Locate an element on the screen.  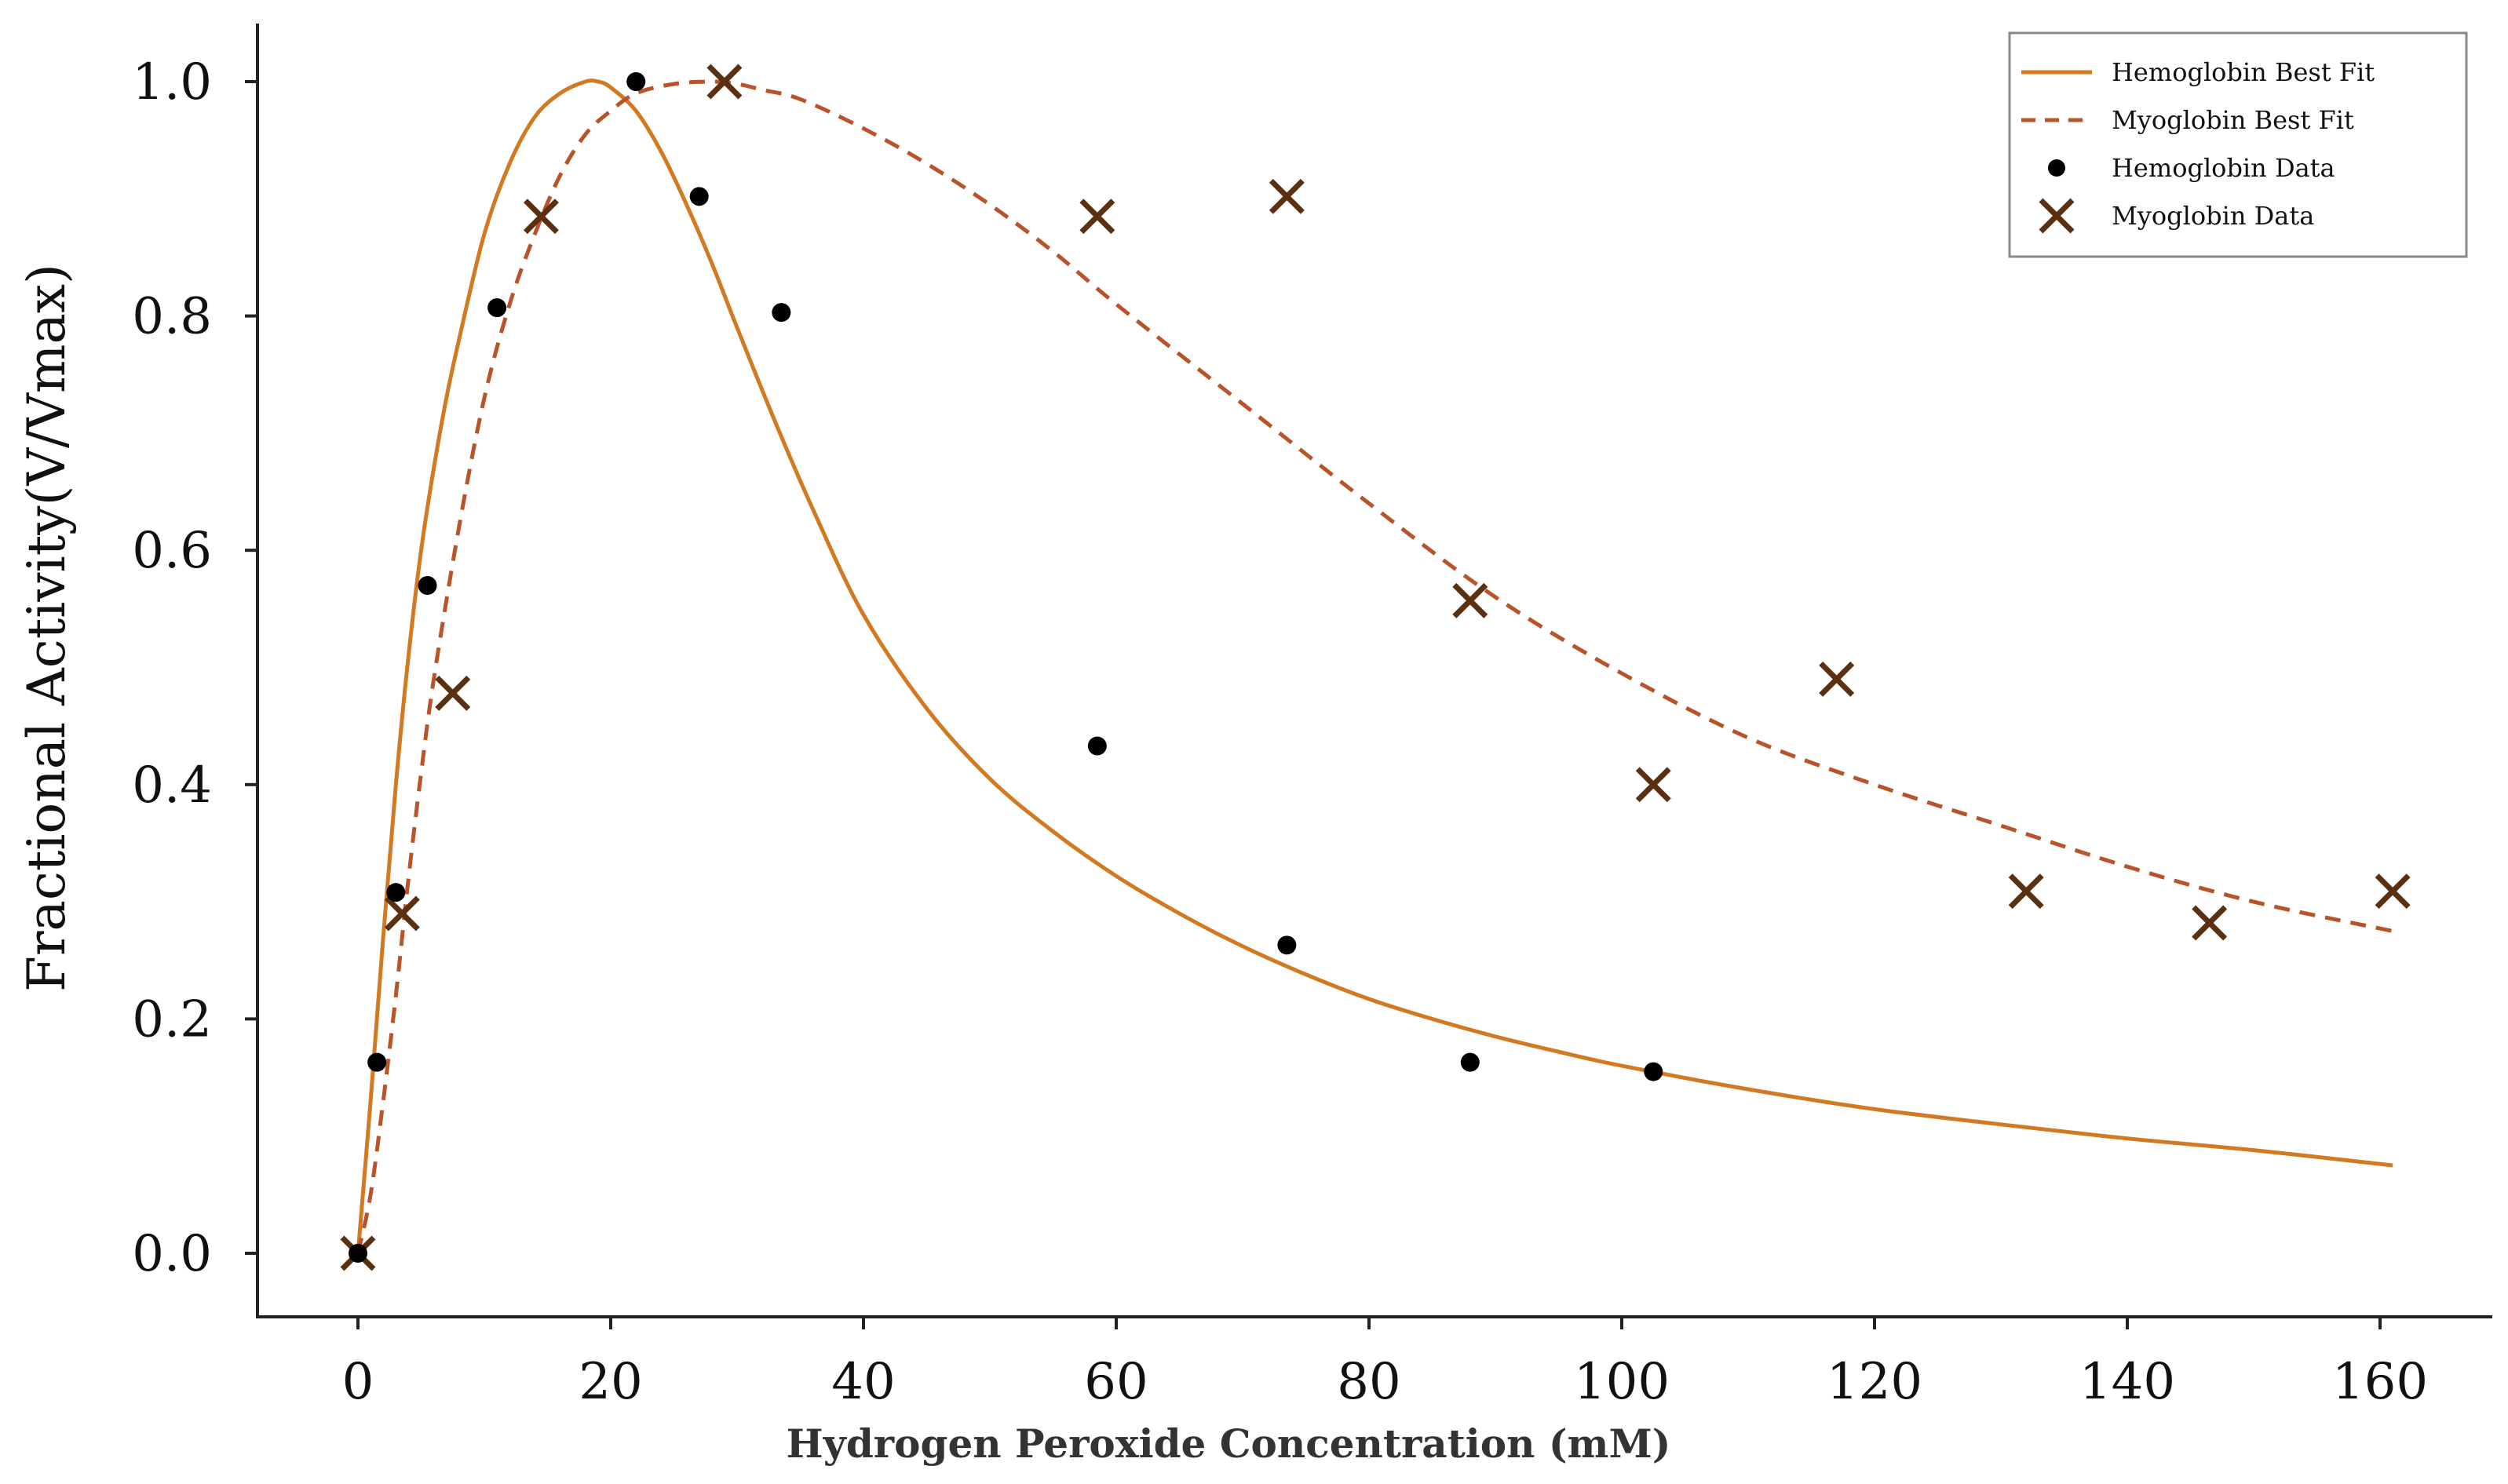
y-tick-label: 0.0 is located at coordinates (172, 1254).